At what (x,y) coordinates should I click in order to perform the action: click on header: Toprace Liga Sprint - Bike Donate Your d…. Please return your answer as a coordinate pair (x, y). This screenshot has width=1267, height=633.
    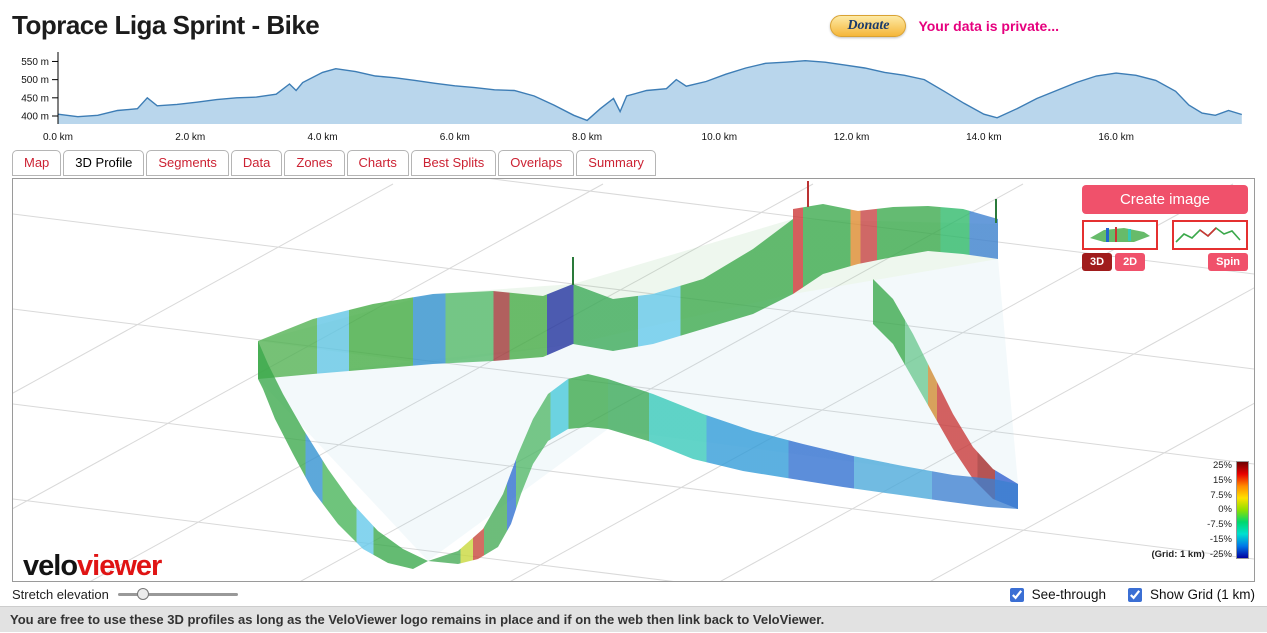
    Looking at the image, I should click on (633, 22).